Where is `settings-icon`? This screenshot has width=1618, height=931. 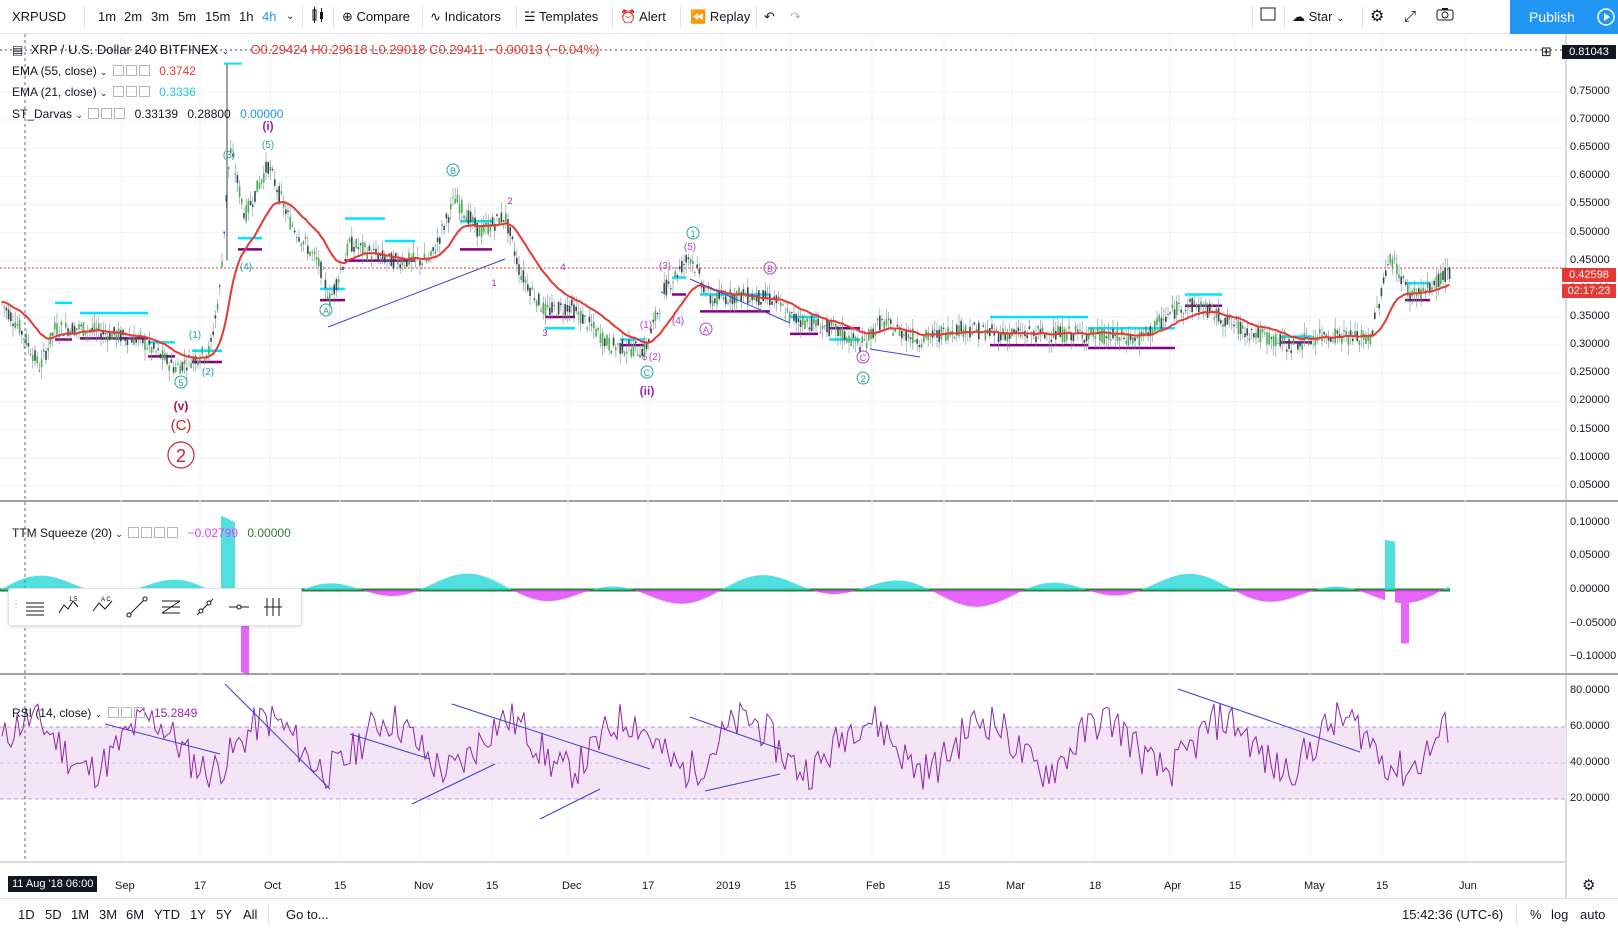 settings-icon is located at coordinates (160, 532).